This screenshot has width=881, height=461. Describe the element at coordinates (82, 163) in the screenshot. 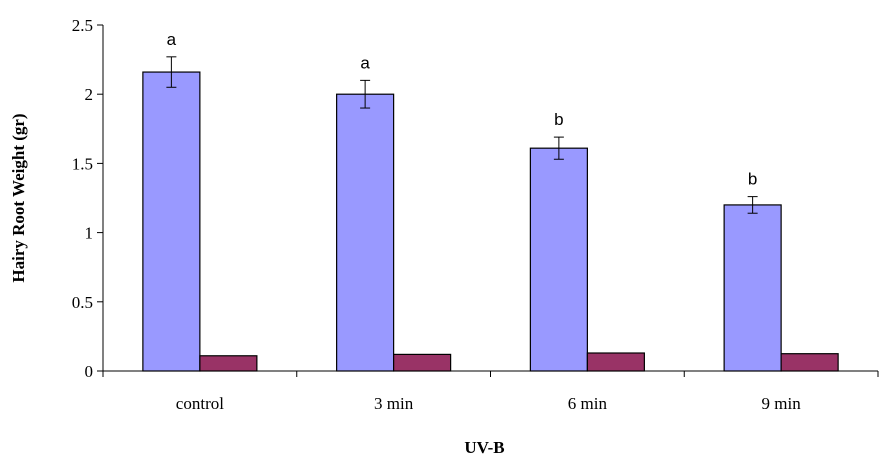

I see `y-tick-label: 1.5` at that location.